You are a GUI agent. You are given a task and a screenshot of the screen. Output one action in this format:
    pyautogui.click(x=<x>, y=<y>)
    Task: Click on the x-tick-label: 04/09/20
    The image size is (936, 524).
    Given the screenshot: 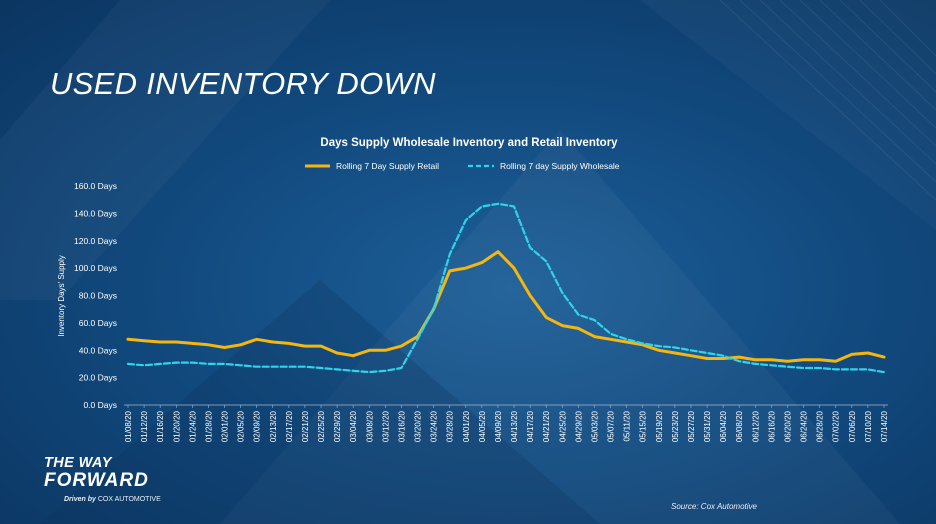 What is the action you would take?
    pyautogui.click(x=498, y=426)
    